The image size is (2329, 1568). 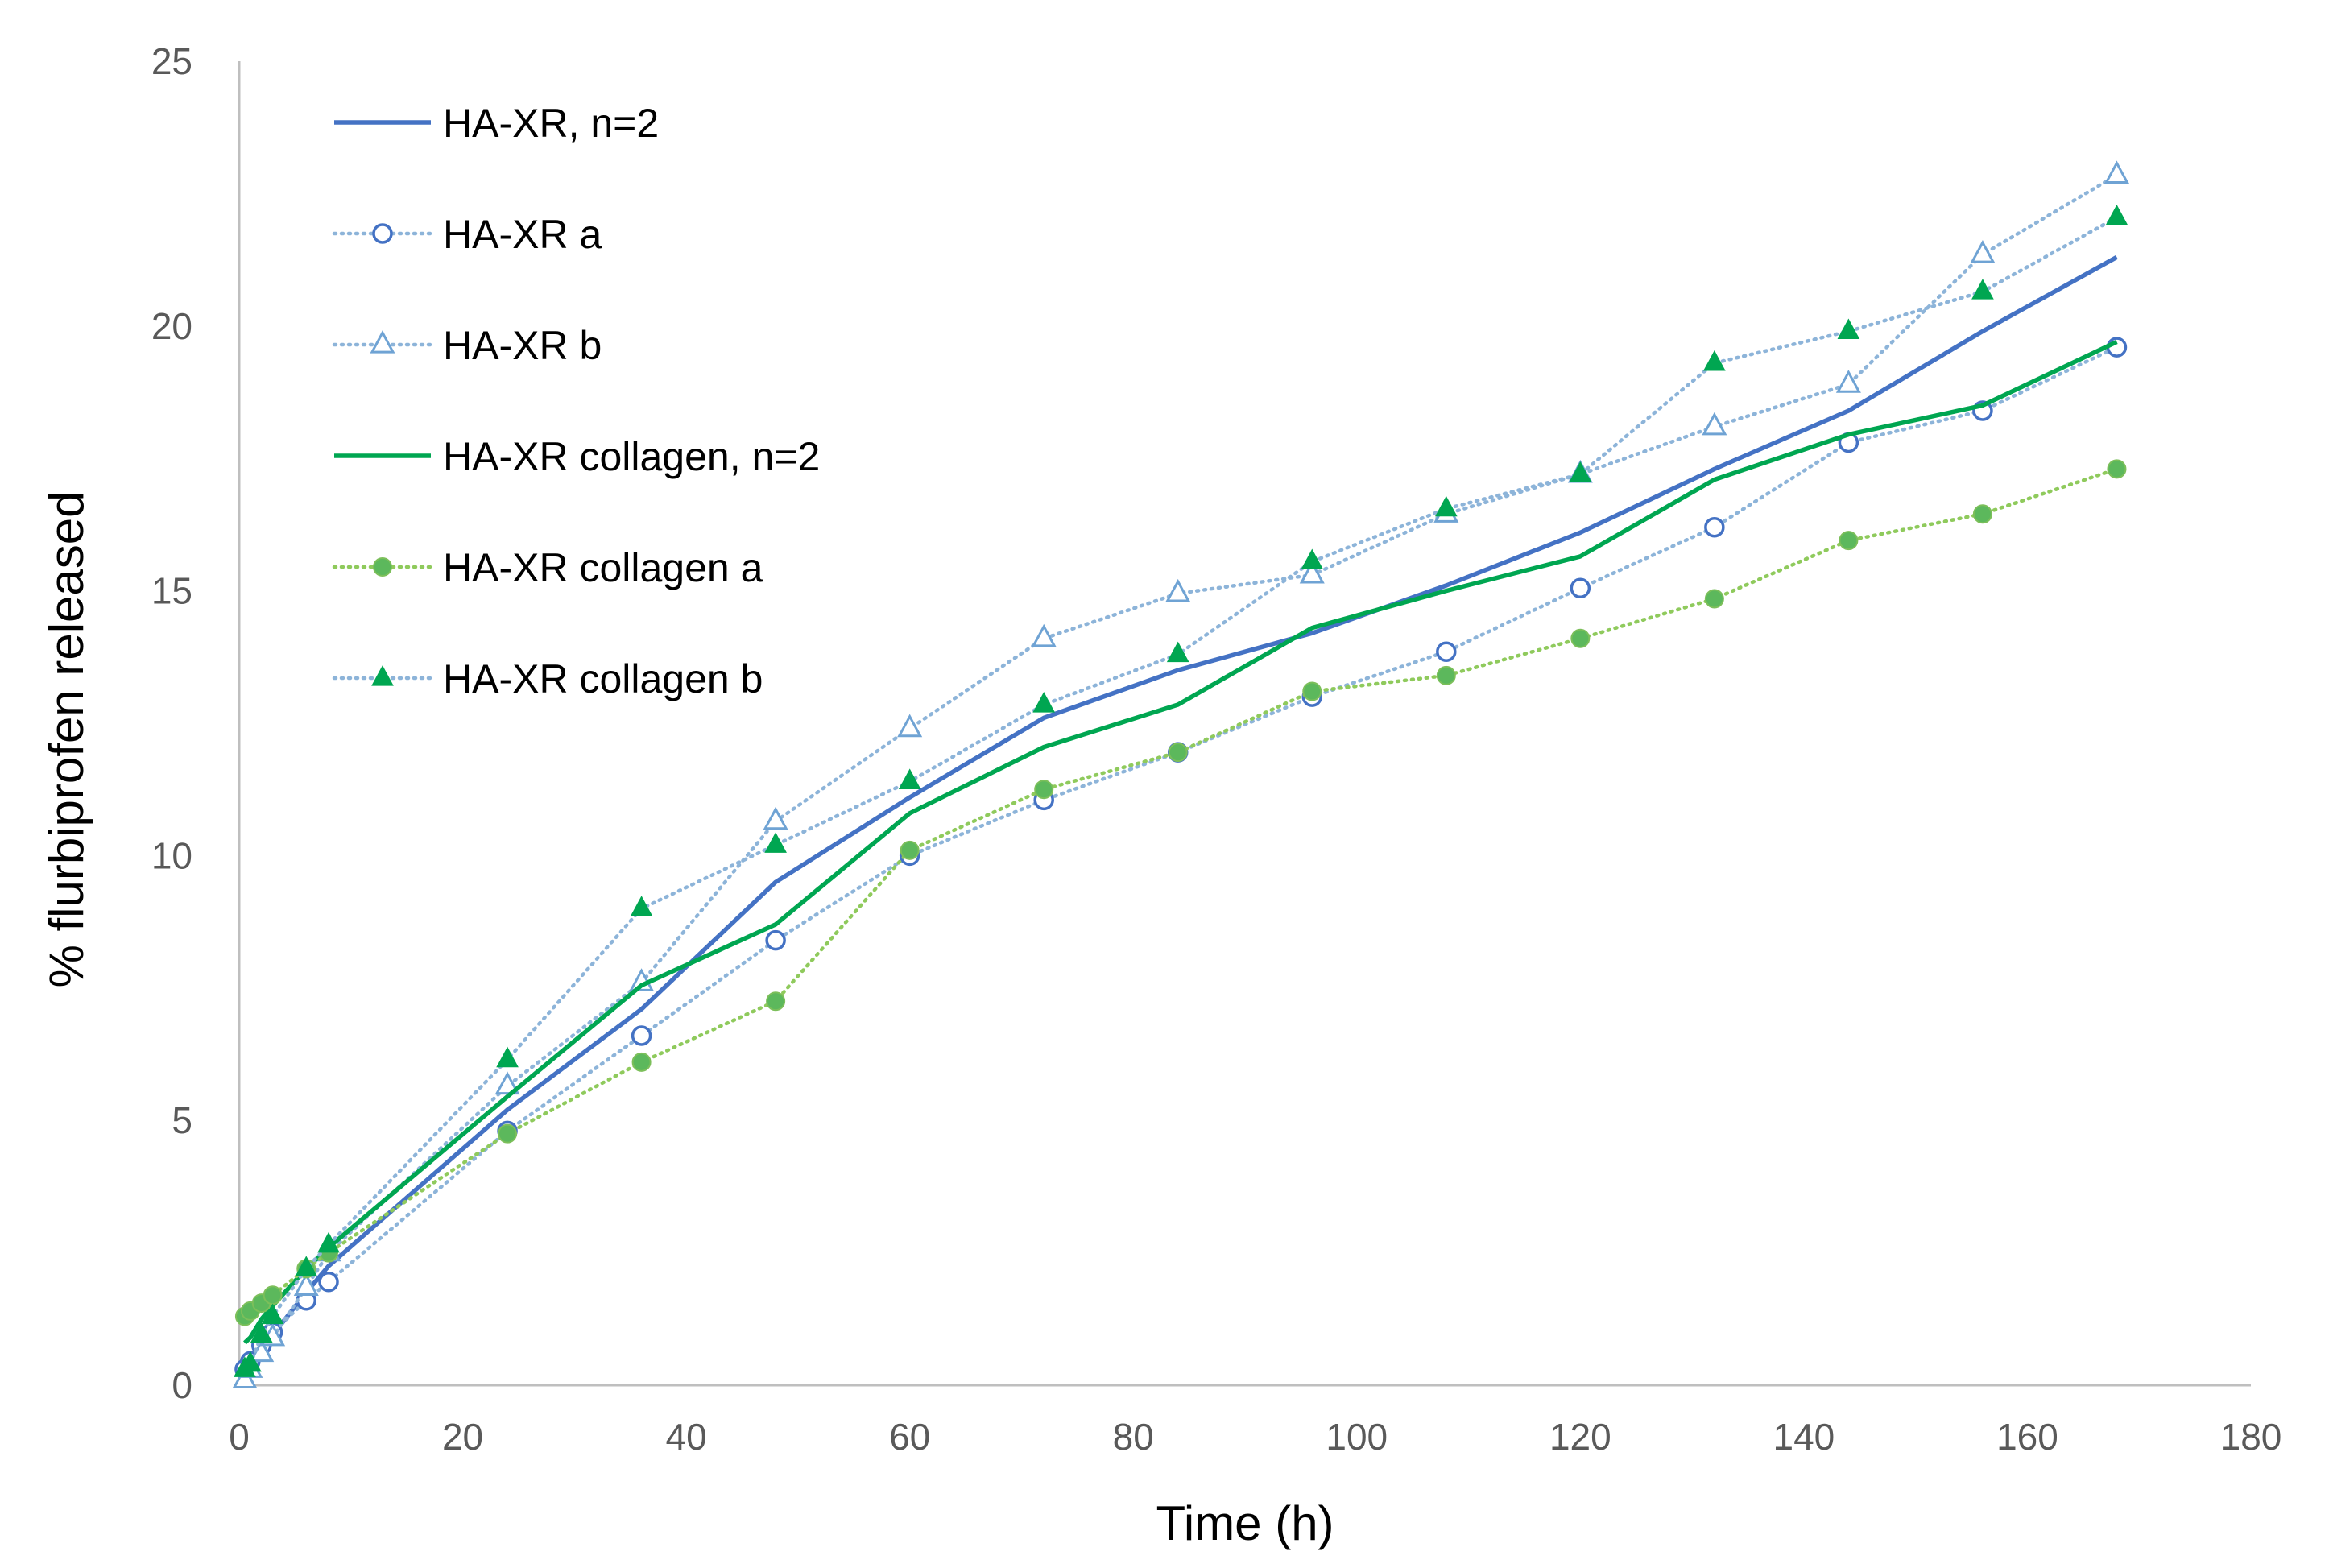 I want to click on y-tick-label: 0, so click(x=182, y=1385).